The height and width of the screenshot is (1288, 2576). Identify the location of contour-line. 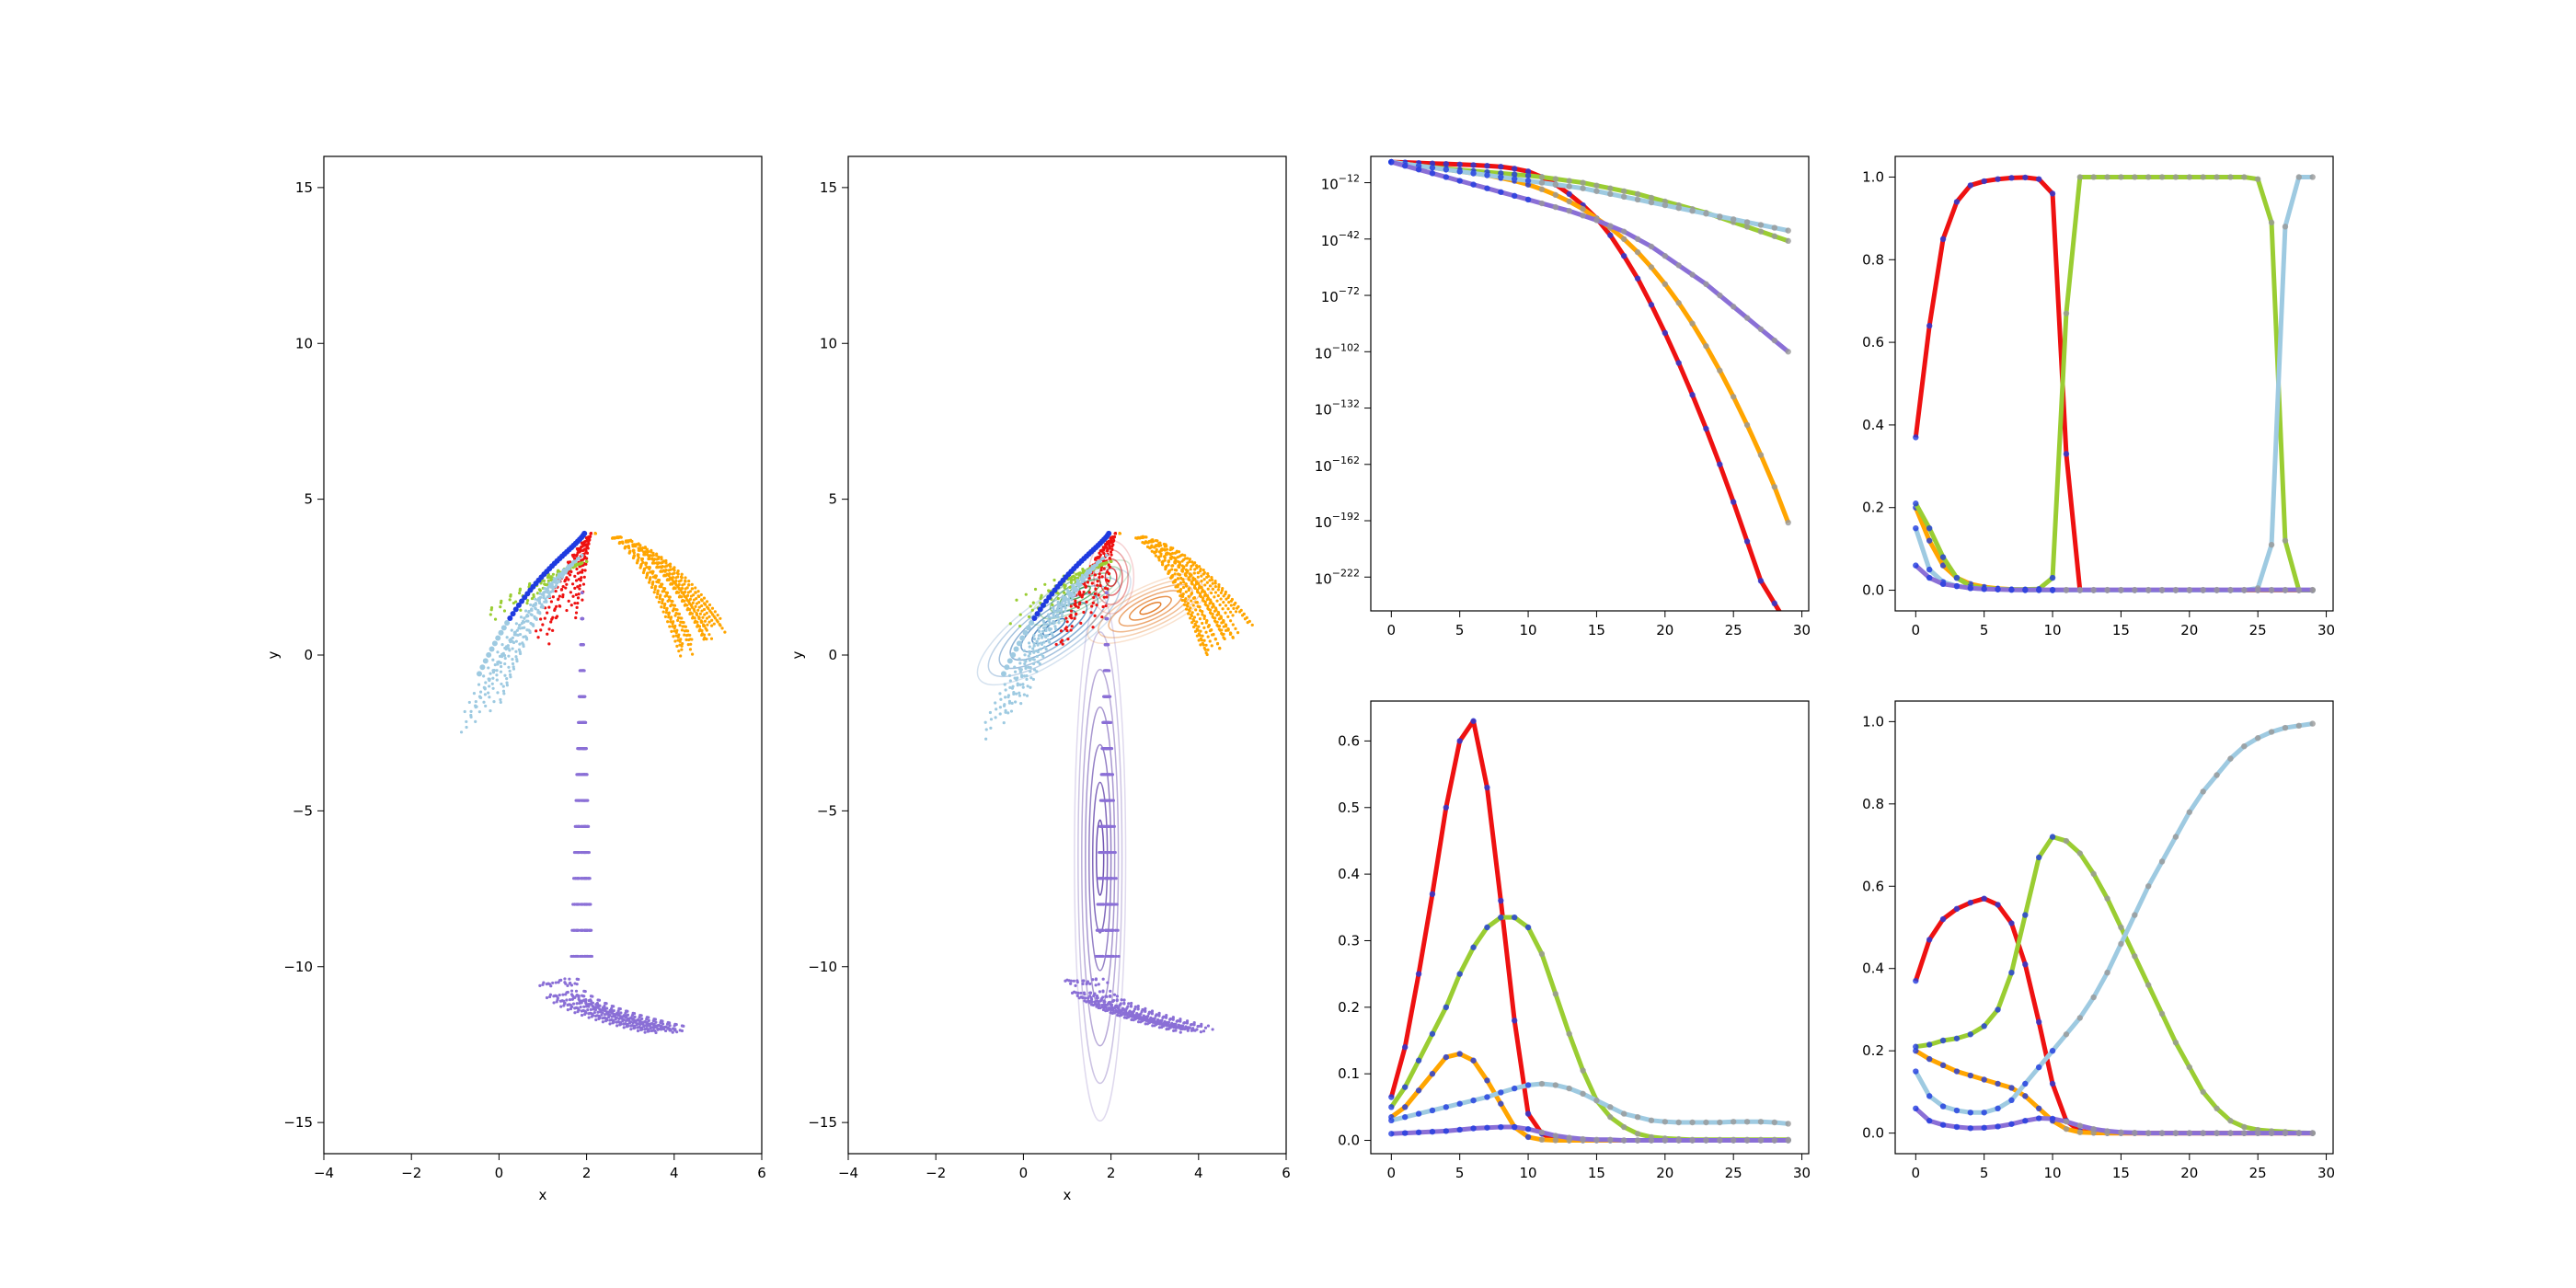
(1100, 857).